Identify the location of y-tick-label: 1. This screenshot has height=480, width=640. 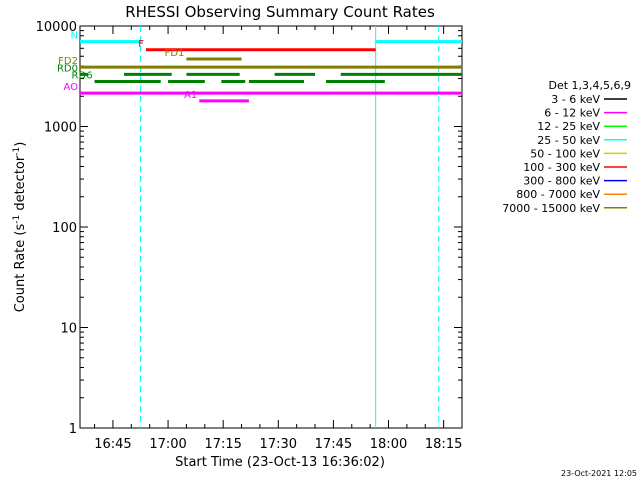
(73, 429).